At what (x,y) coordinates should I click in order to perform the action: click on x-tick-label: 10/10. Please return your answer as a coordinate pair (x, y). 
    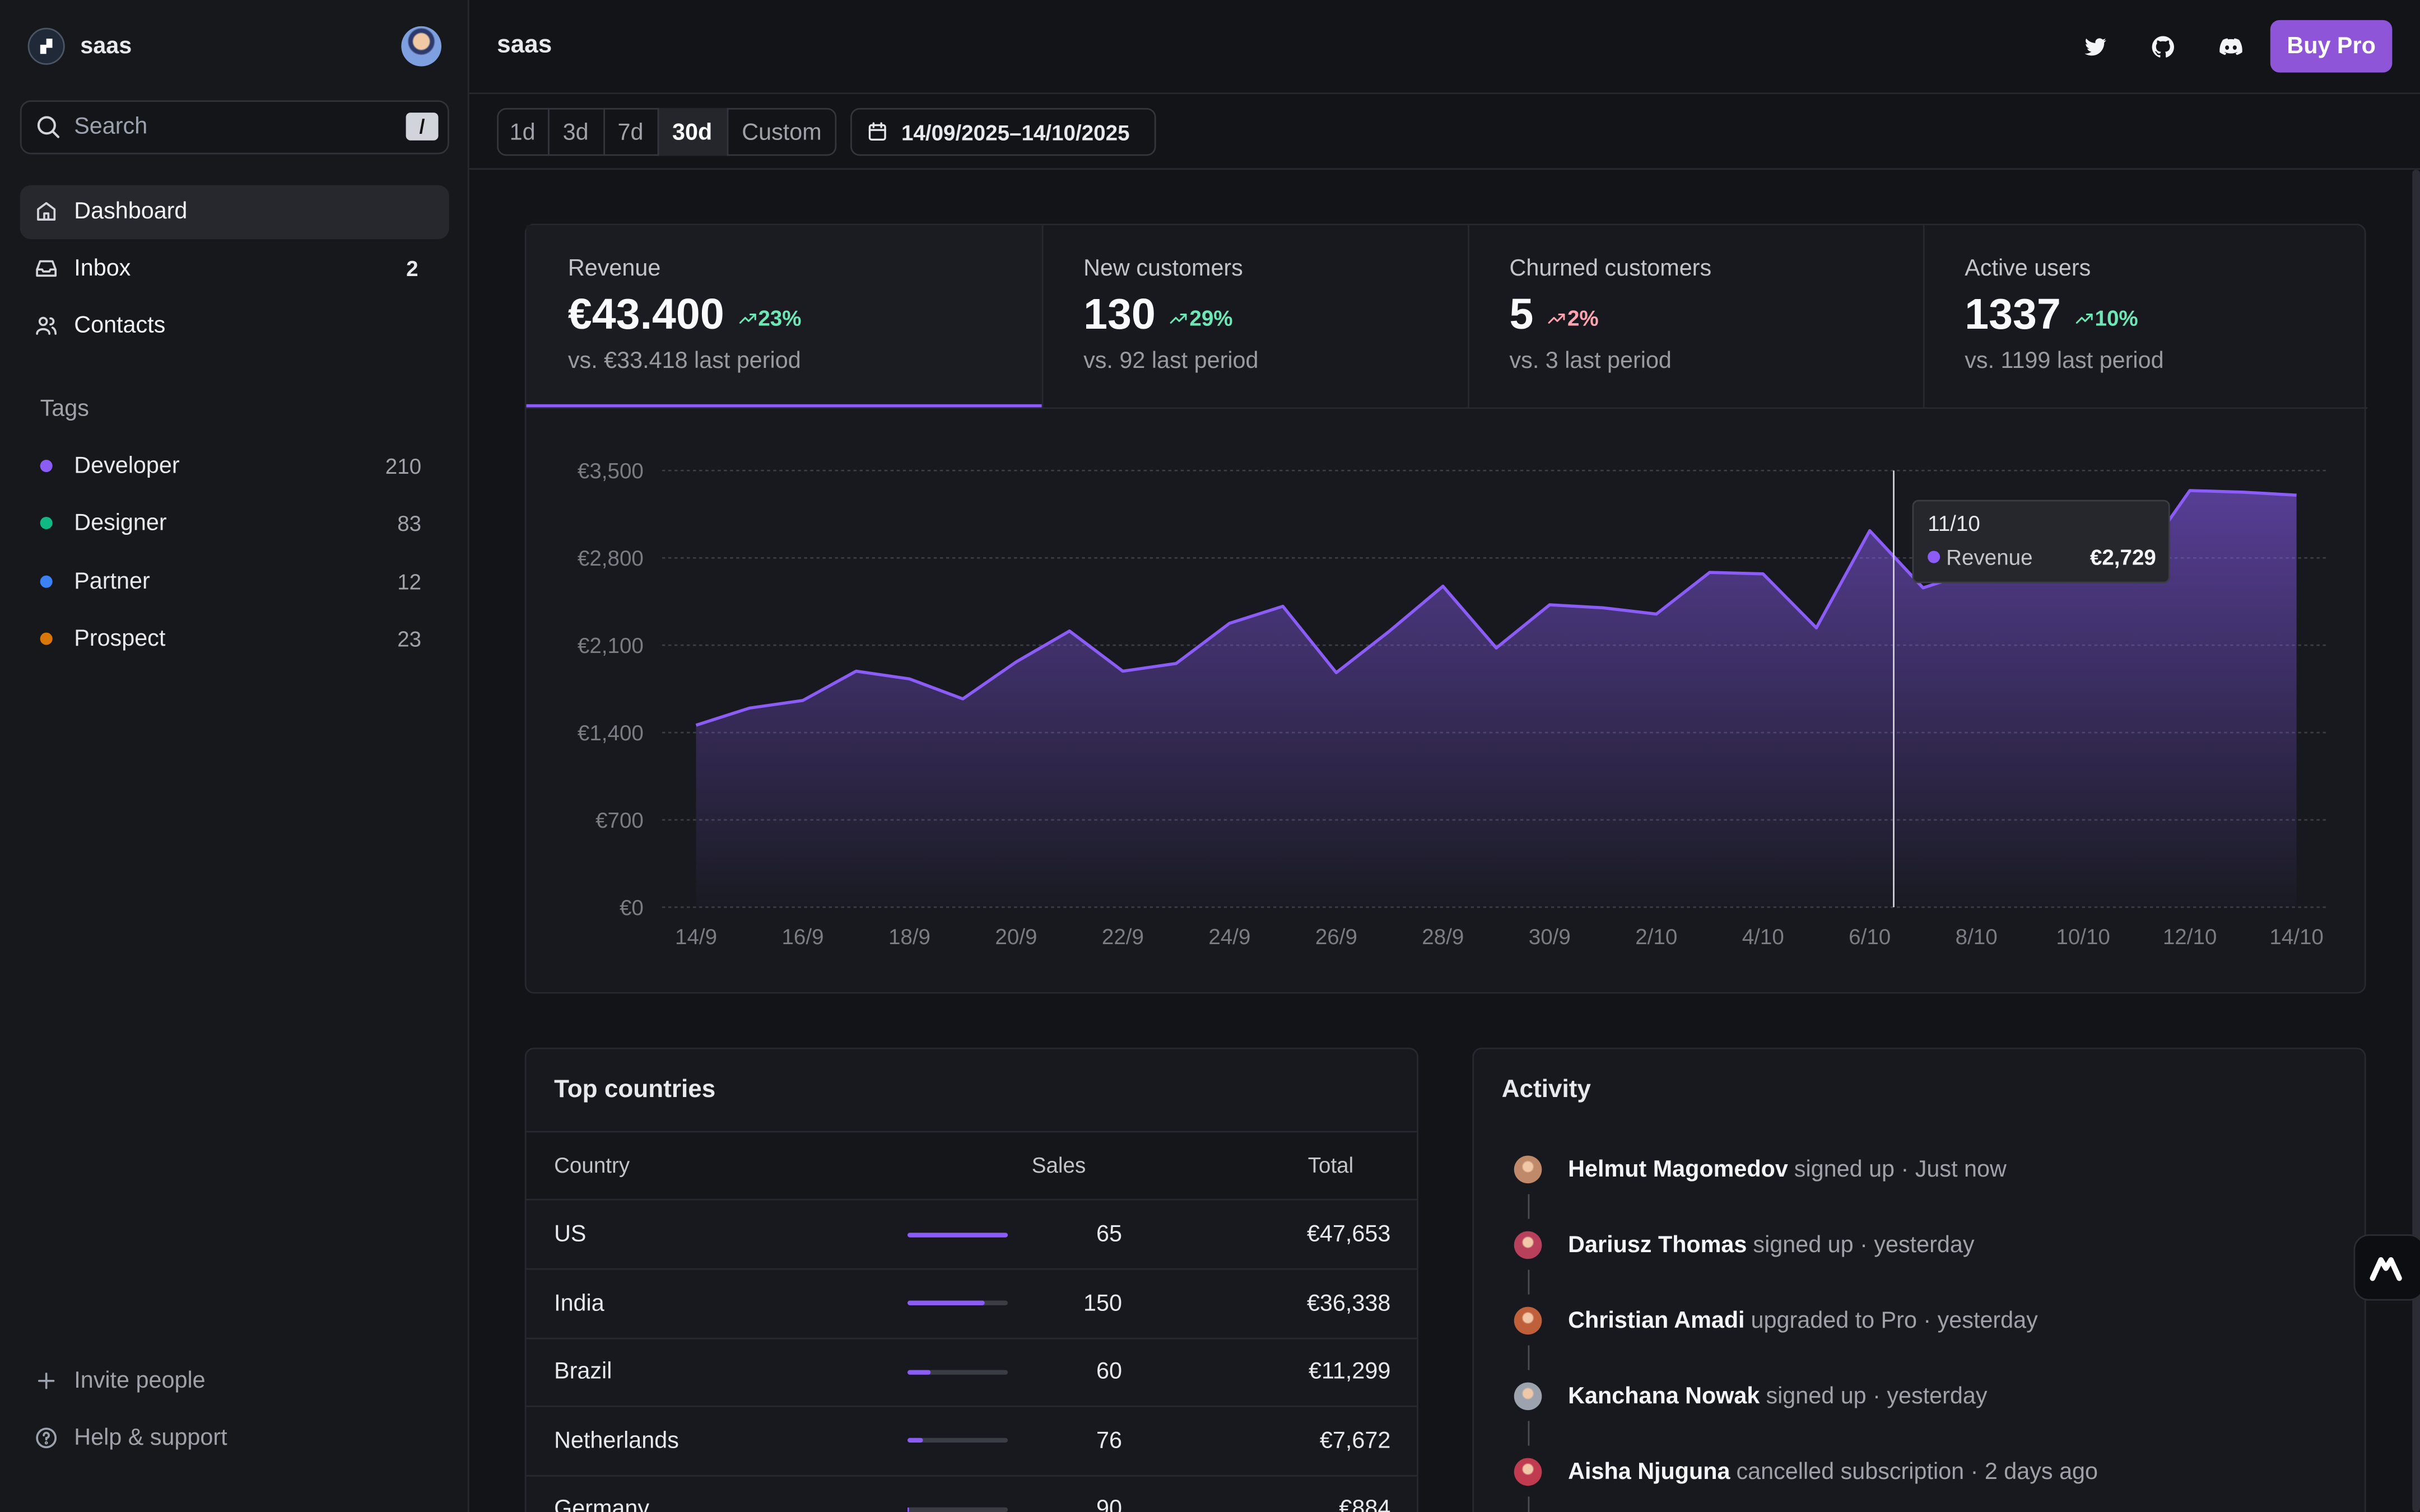
    Looking at the image, I should click on (2083, 937).